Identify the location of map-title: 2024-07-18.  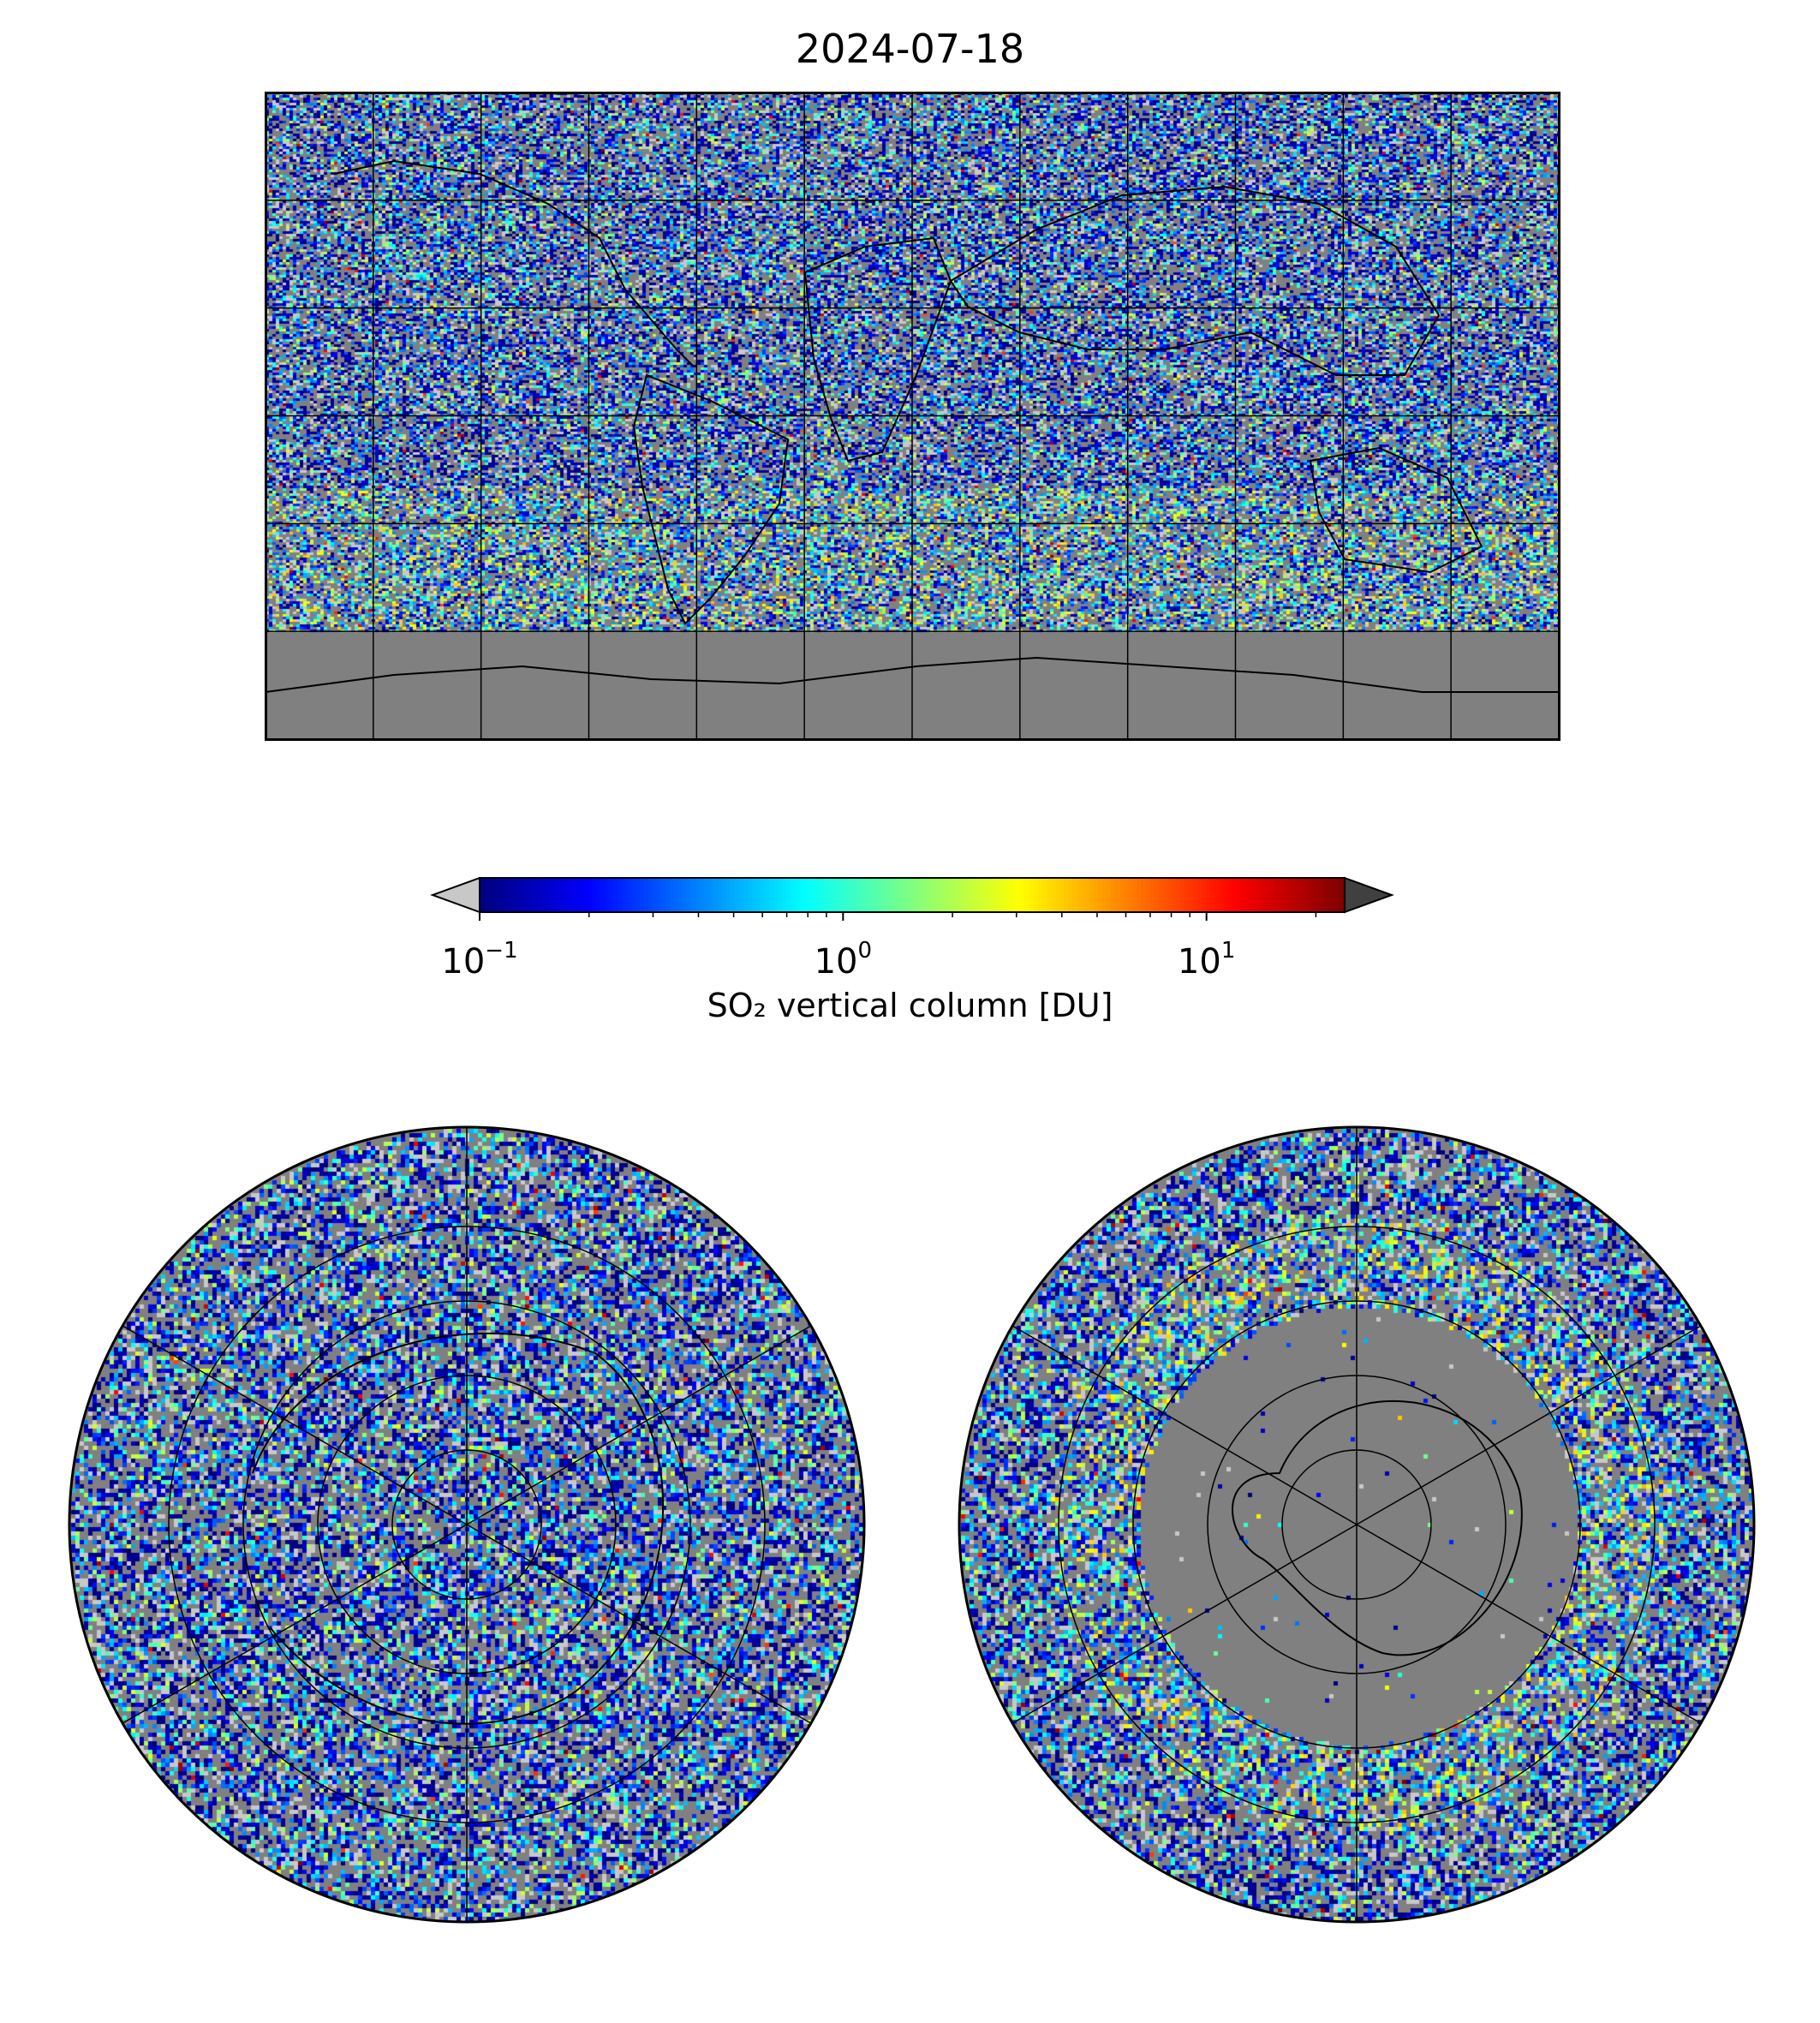
(910, 49).